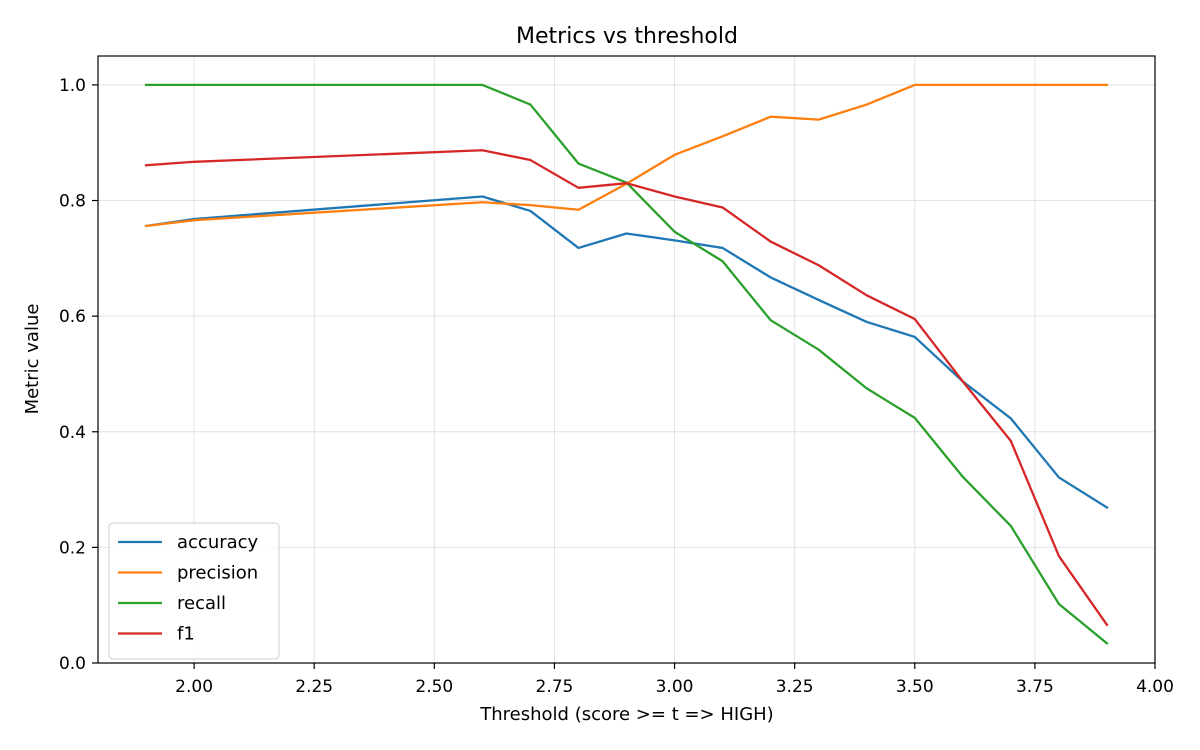  Describe the element at coordinates (314, 687) in the screenshot. I see `x-tick-label: 2.25` at that location.